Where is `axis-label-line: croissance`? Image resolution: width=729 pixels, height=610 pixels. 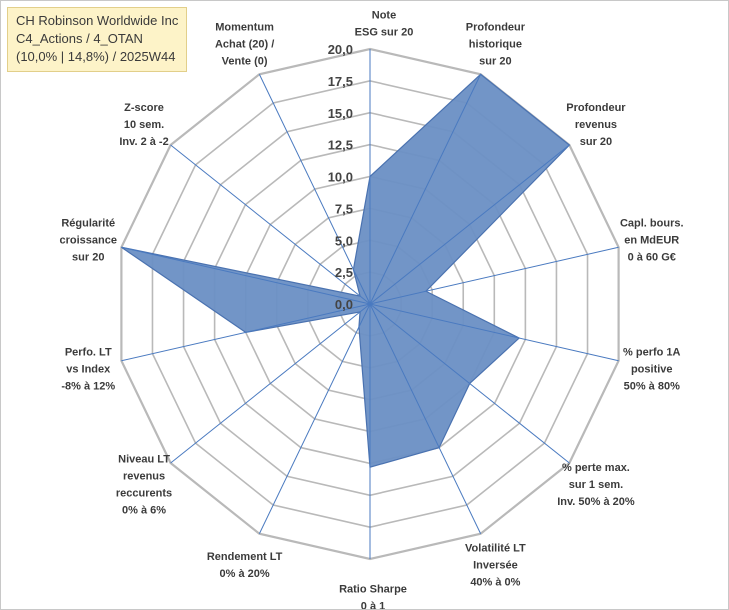 axis-label-line: croissance is located at coordinates (88, 241).